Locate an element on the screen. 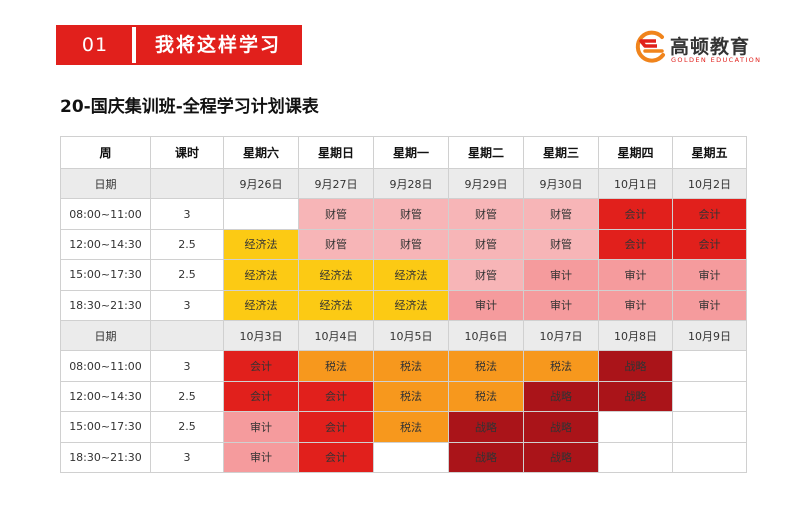  table-row: 15:00~17:30 2.5 经济法 经济法 经济法 财管 审计 审计 审计 is located at coordinates (403, 275).